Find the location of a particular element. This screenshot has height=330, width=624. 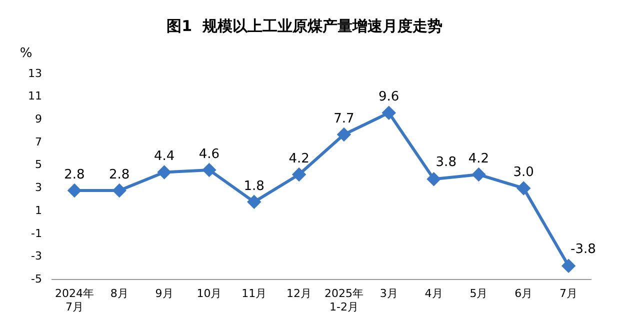

x-tick-label: 12月 is located at coordinates (299, 293).